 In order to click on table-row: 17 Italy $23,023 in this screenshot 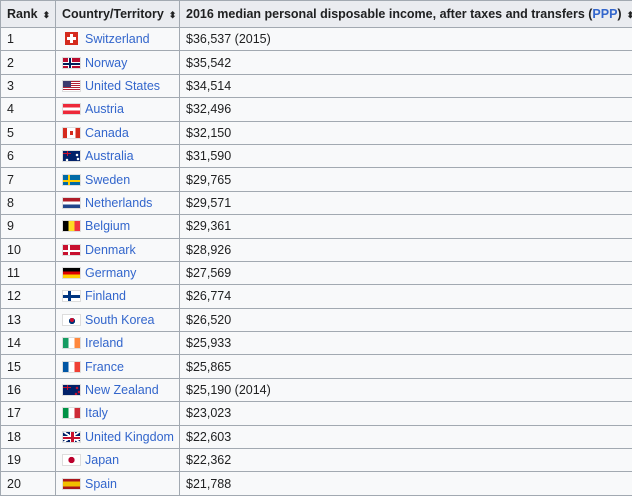, I will do `click(316, 413)`.